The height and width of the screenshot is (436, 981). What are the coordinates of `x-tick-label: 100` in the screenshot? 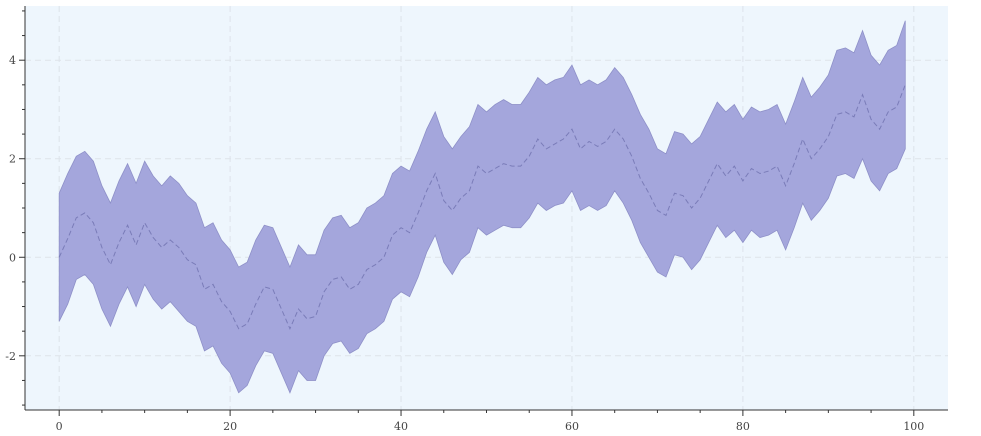 It's located at (913, 426).